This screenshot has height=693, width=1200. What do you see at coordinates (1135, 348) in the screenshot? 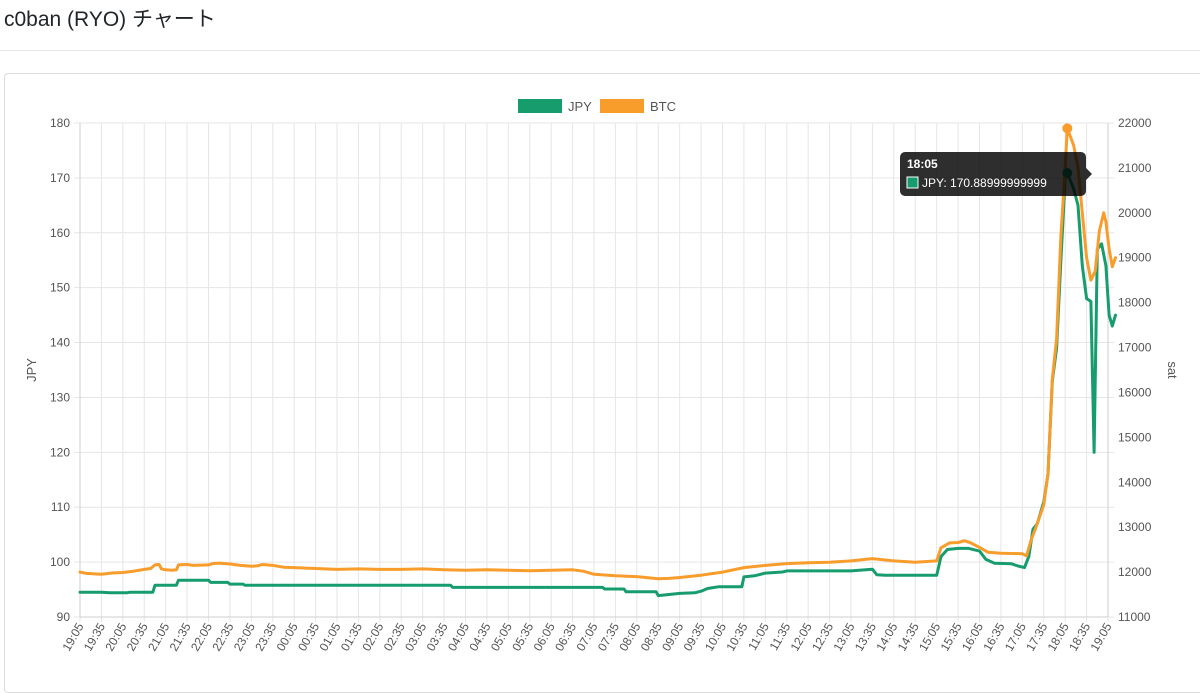
I see `y-right-tick-label: 17000` at bounding box center [1135, 348].